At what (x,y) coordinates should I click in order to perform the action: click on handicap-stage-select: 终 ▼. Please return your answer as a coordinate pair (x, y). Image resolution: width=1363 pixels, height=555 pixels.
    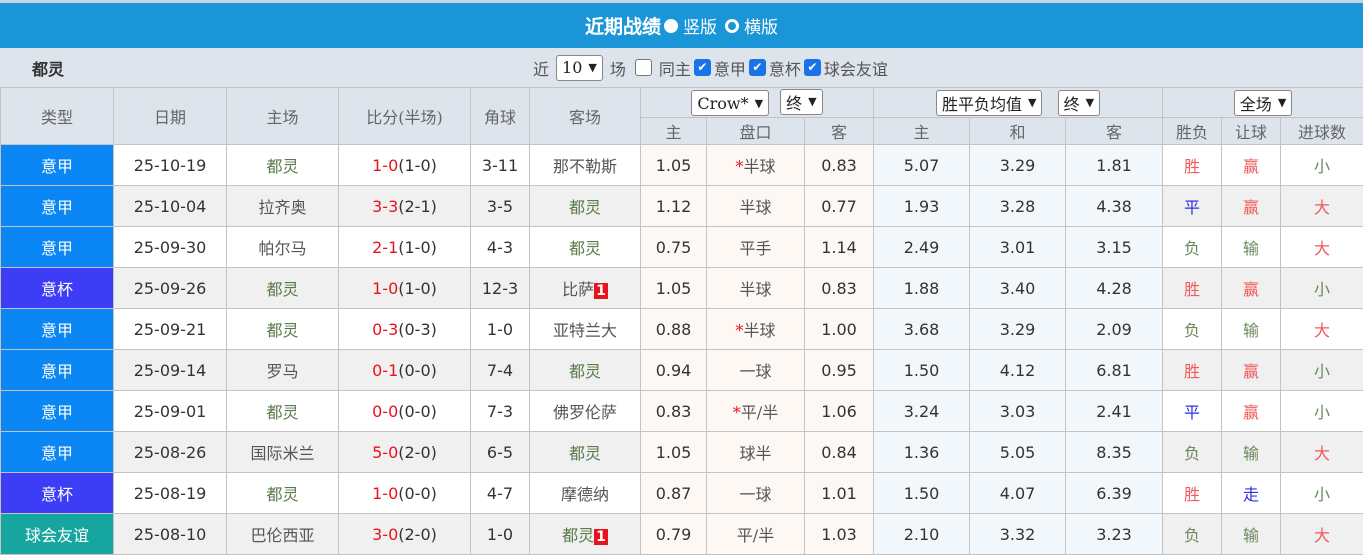
    Looking at the image, I should click on (801, 101).